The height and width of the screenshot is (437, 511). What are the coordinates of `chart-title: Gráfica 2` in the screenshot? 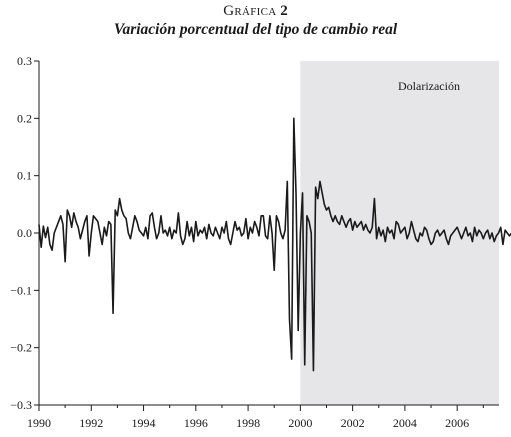 It's located at (255, 11).